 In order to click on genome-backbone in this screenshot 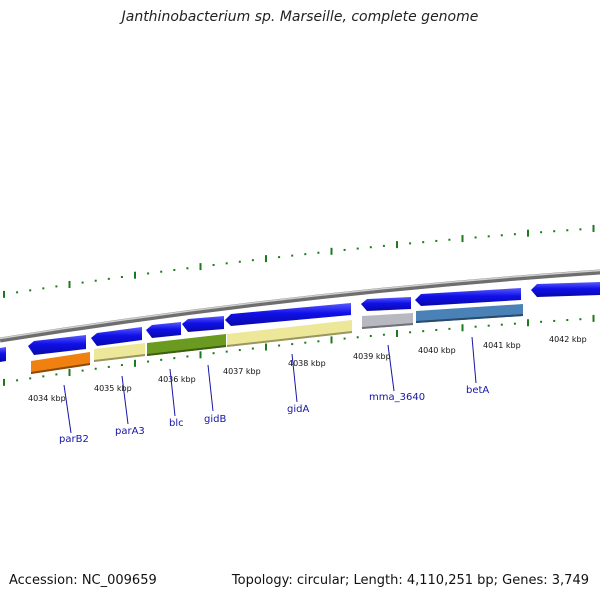, I will do `click(300, 306)`.